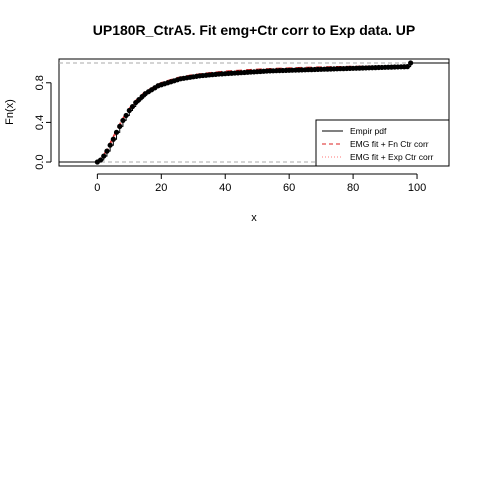 This screenshot has height=480, width=480. Describe the element at coordinates (289, 188) in the screenshot. I see `x-tick-label-3: 60` at that location.